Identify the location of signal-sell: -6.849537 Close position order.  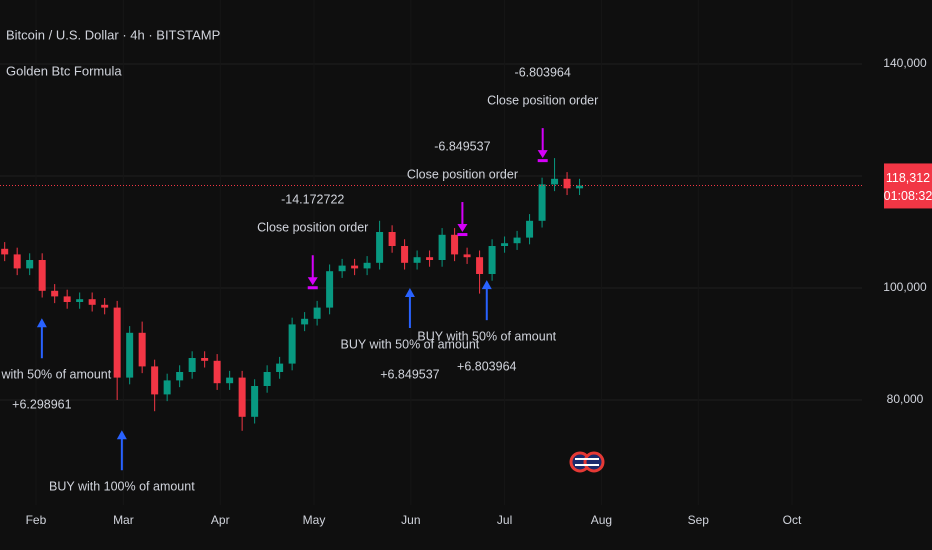
(462, 188).